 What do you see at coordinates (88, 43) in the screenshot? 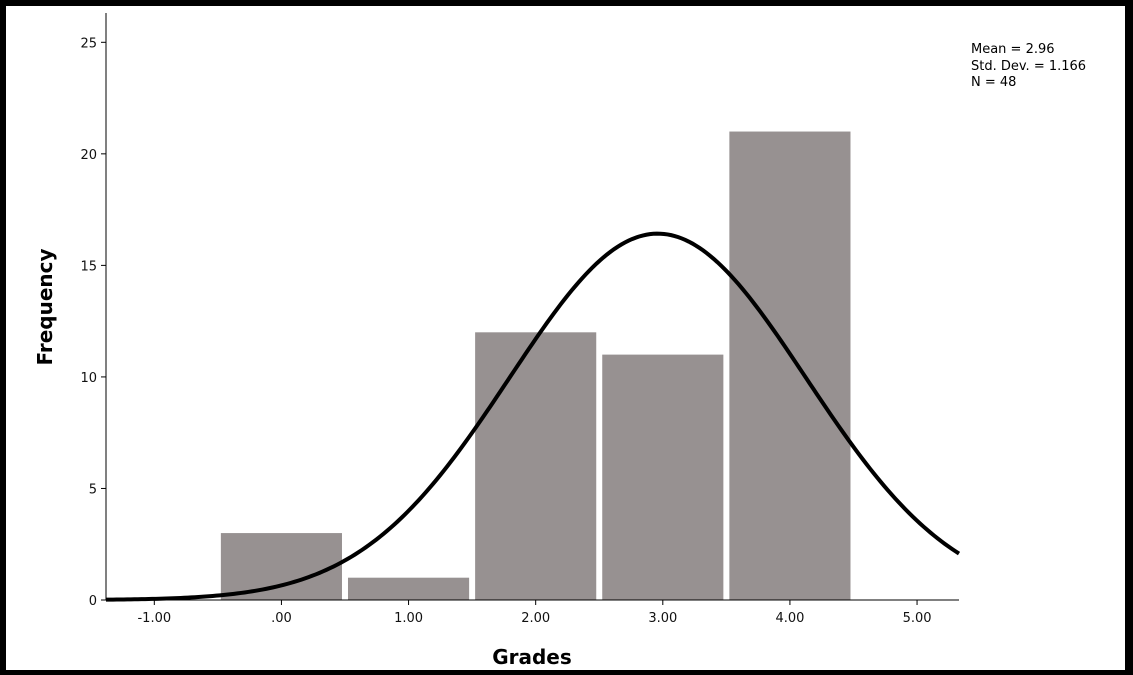
I see `y-tick-label: 25` at bounding box center [88, 43].